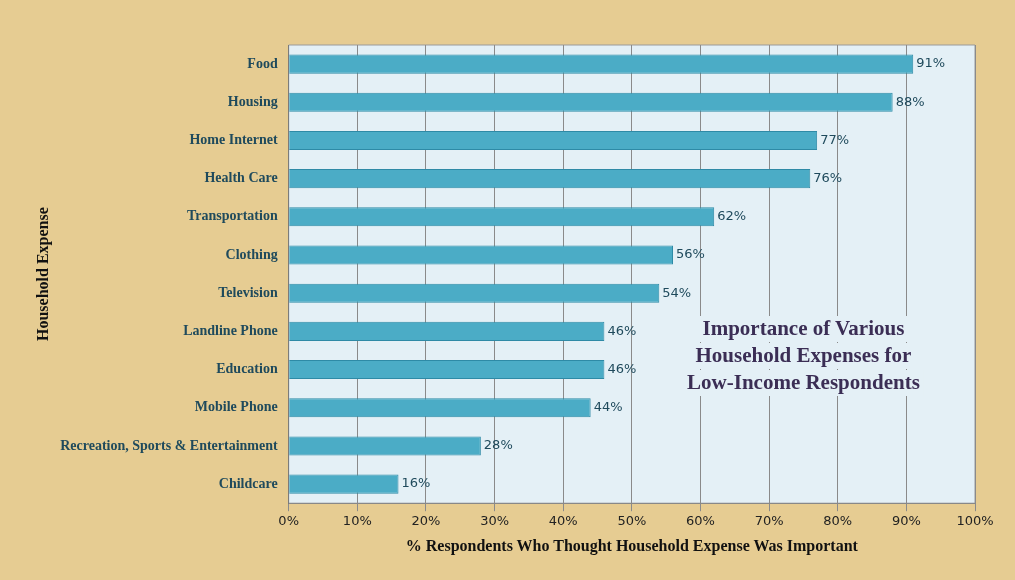 Image resolution: width=1015 pixels, height=580 pixels. I want to click on y-tick-label: Landline Phone, so click(230, 330).